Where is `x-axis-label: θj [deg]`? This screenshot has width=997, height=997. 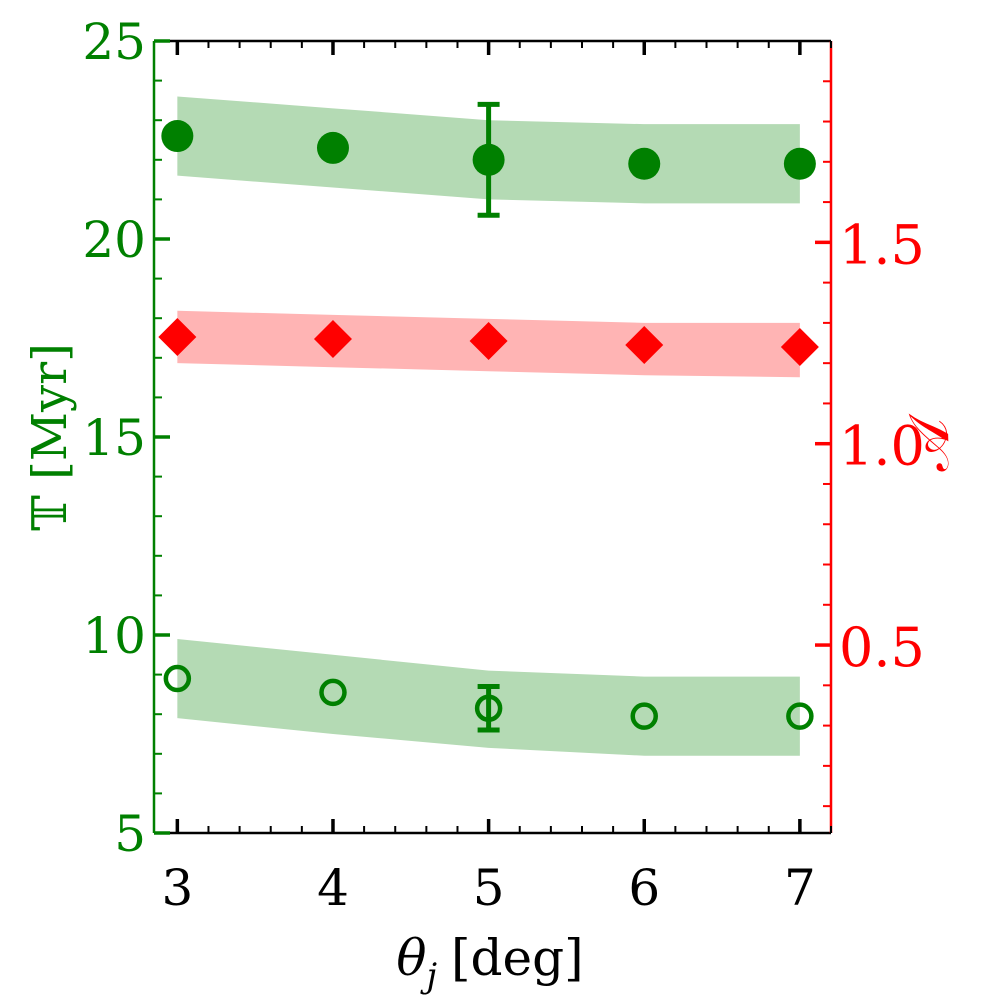
x-axis-label: θj [deg] is located at coordinates (489, 962).